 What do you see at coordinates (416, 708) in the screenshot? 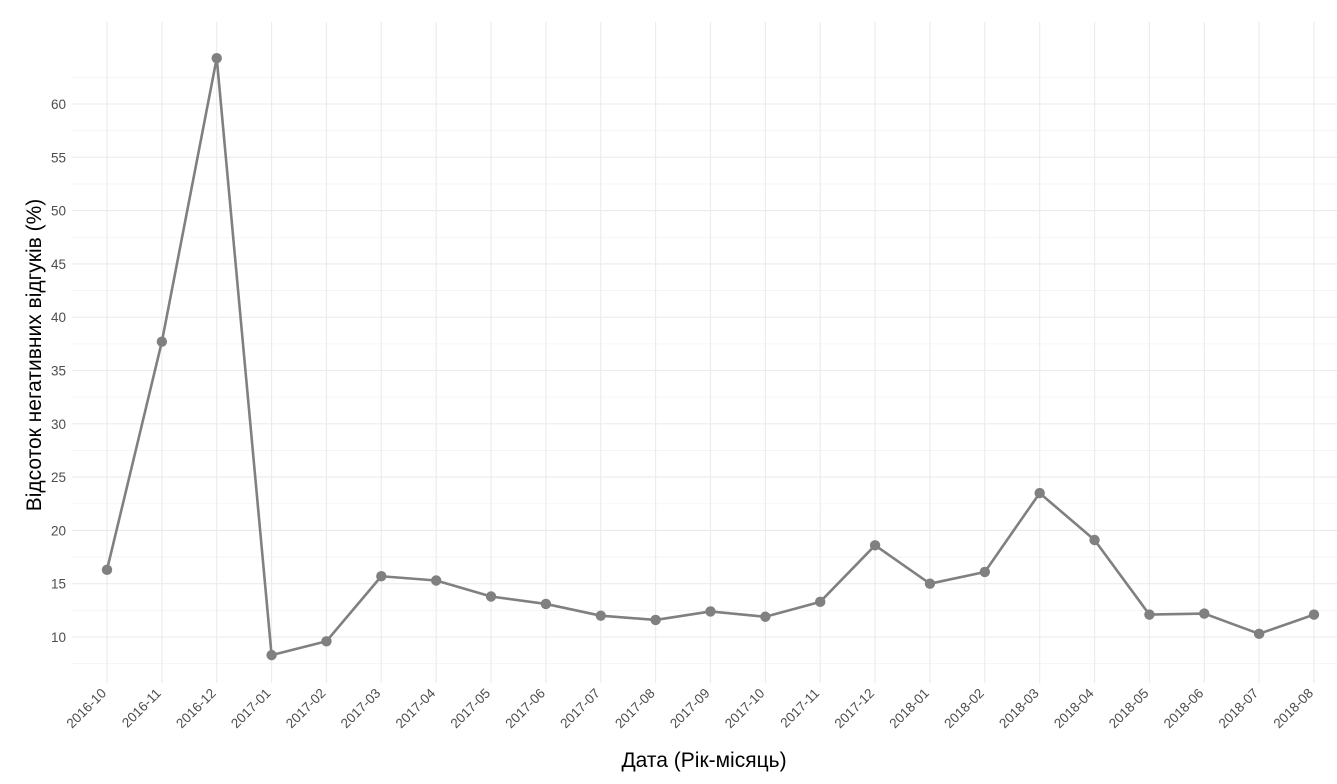
I see `x-tick-label: 2017-04` at bounding box center [416, 708].